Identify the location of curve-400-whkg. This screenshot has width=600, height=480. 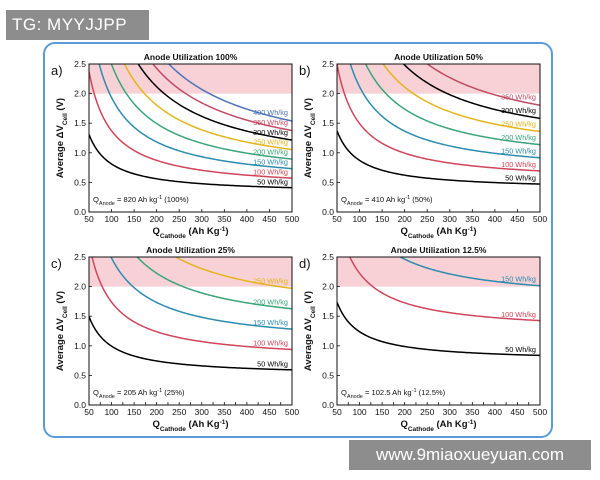
(229, 93).